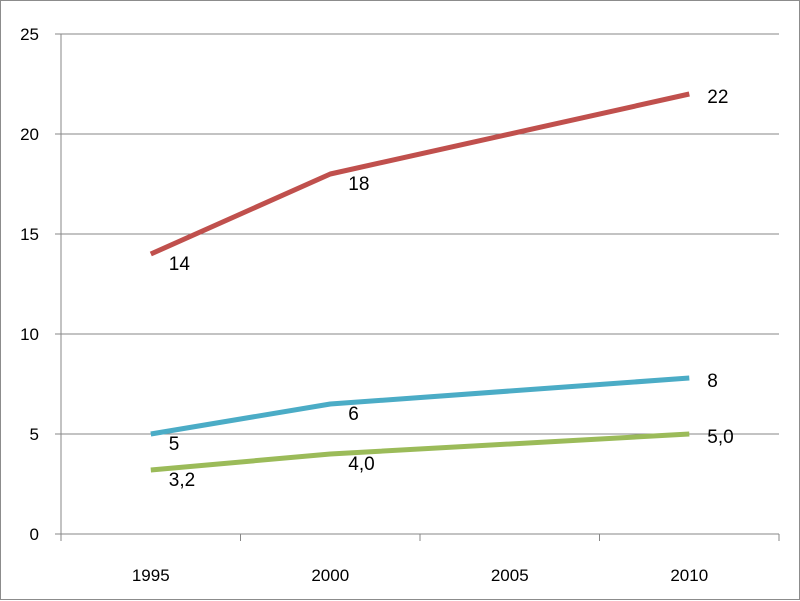  What do you see at coordinates (712, 381) in the screenshot?
I see `data-label: 8` at bounding box center [712, 381].